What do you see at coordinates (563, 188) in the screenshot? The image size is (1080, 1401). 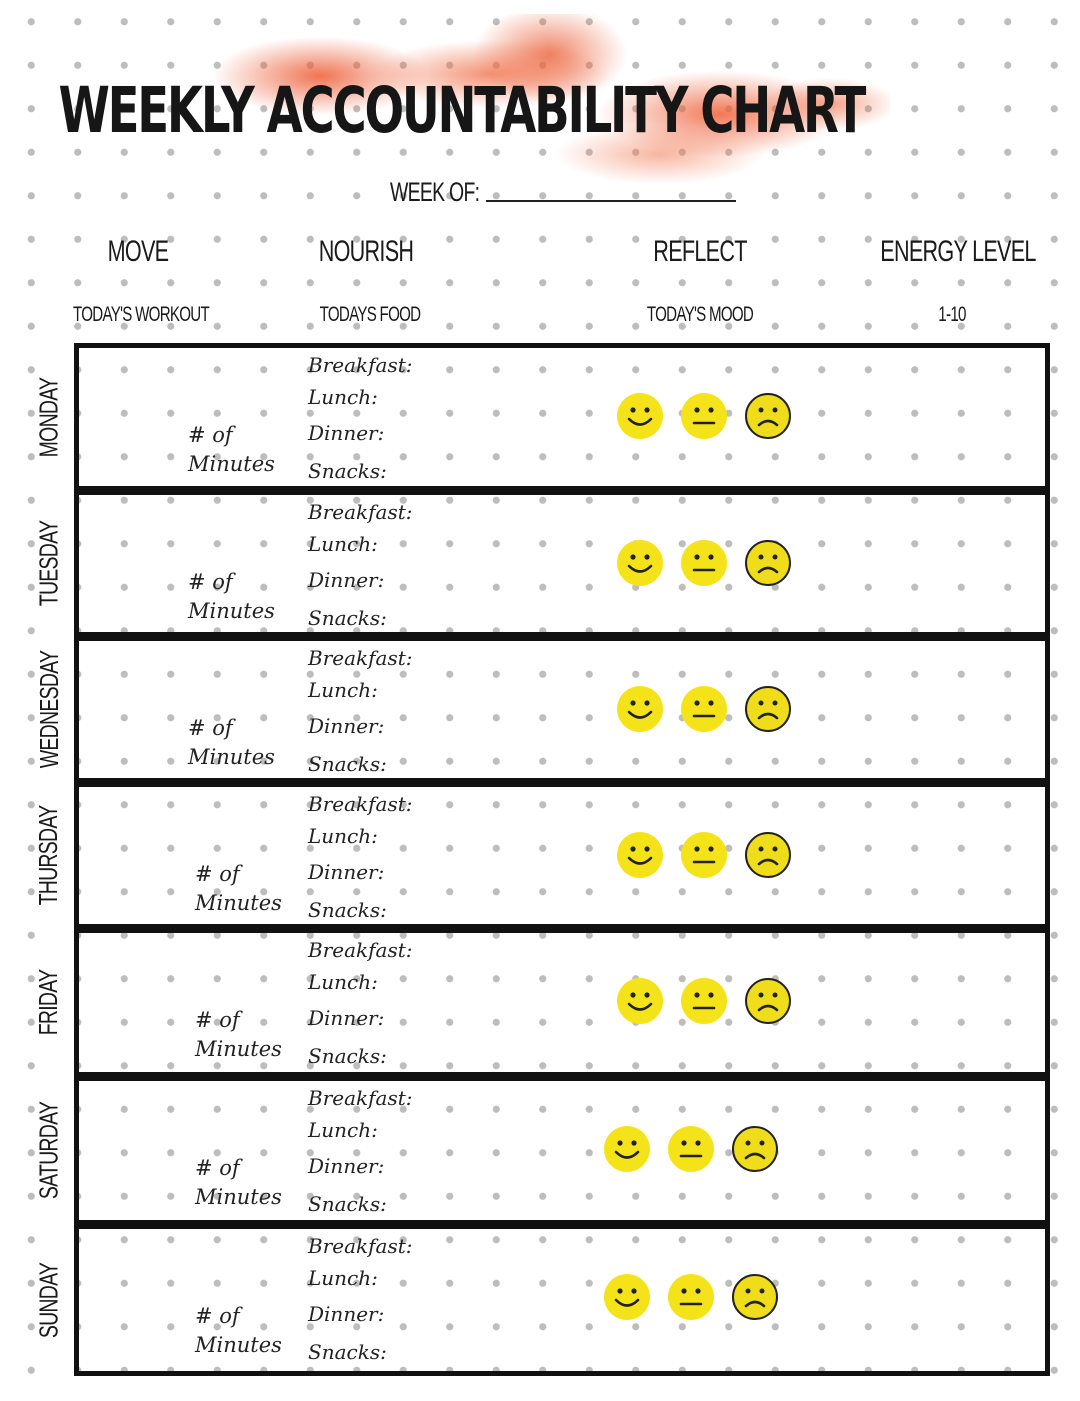 I see `week-of-field: WEEK OF:` at bounding box center [563, 188].